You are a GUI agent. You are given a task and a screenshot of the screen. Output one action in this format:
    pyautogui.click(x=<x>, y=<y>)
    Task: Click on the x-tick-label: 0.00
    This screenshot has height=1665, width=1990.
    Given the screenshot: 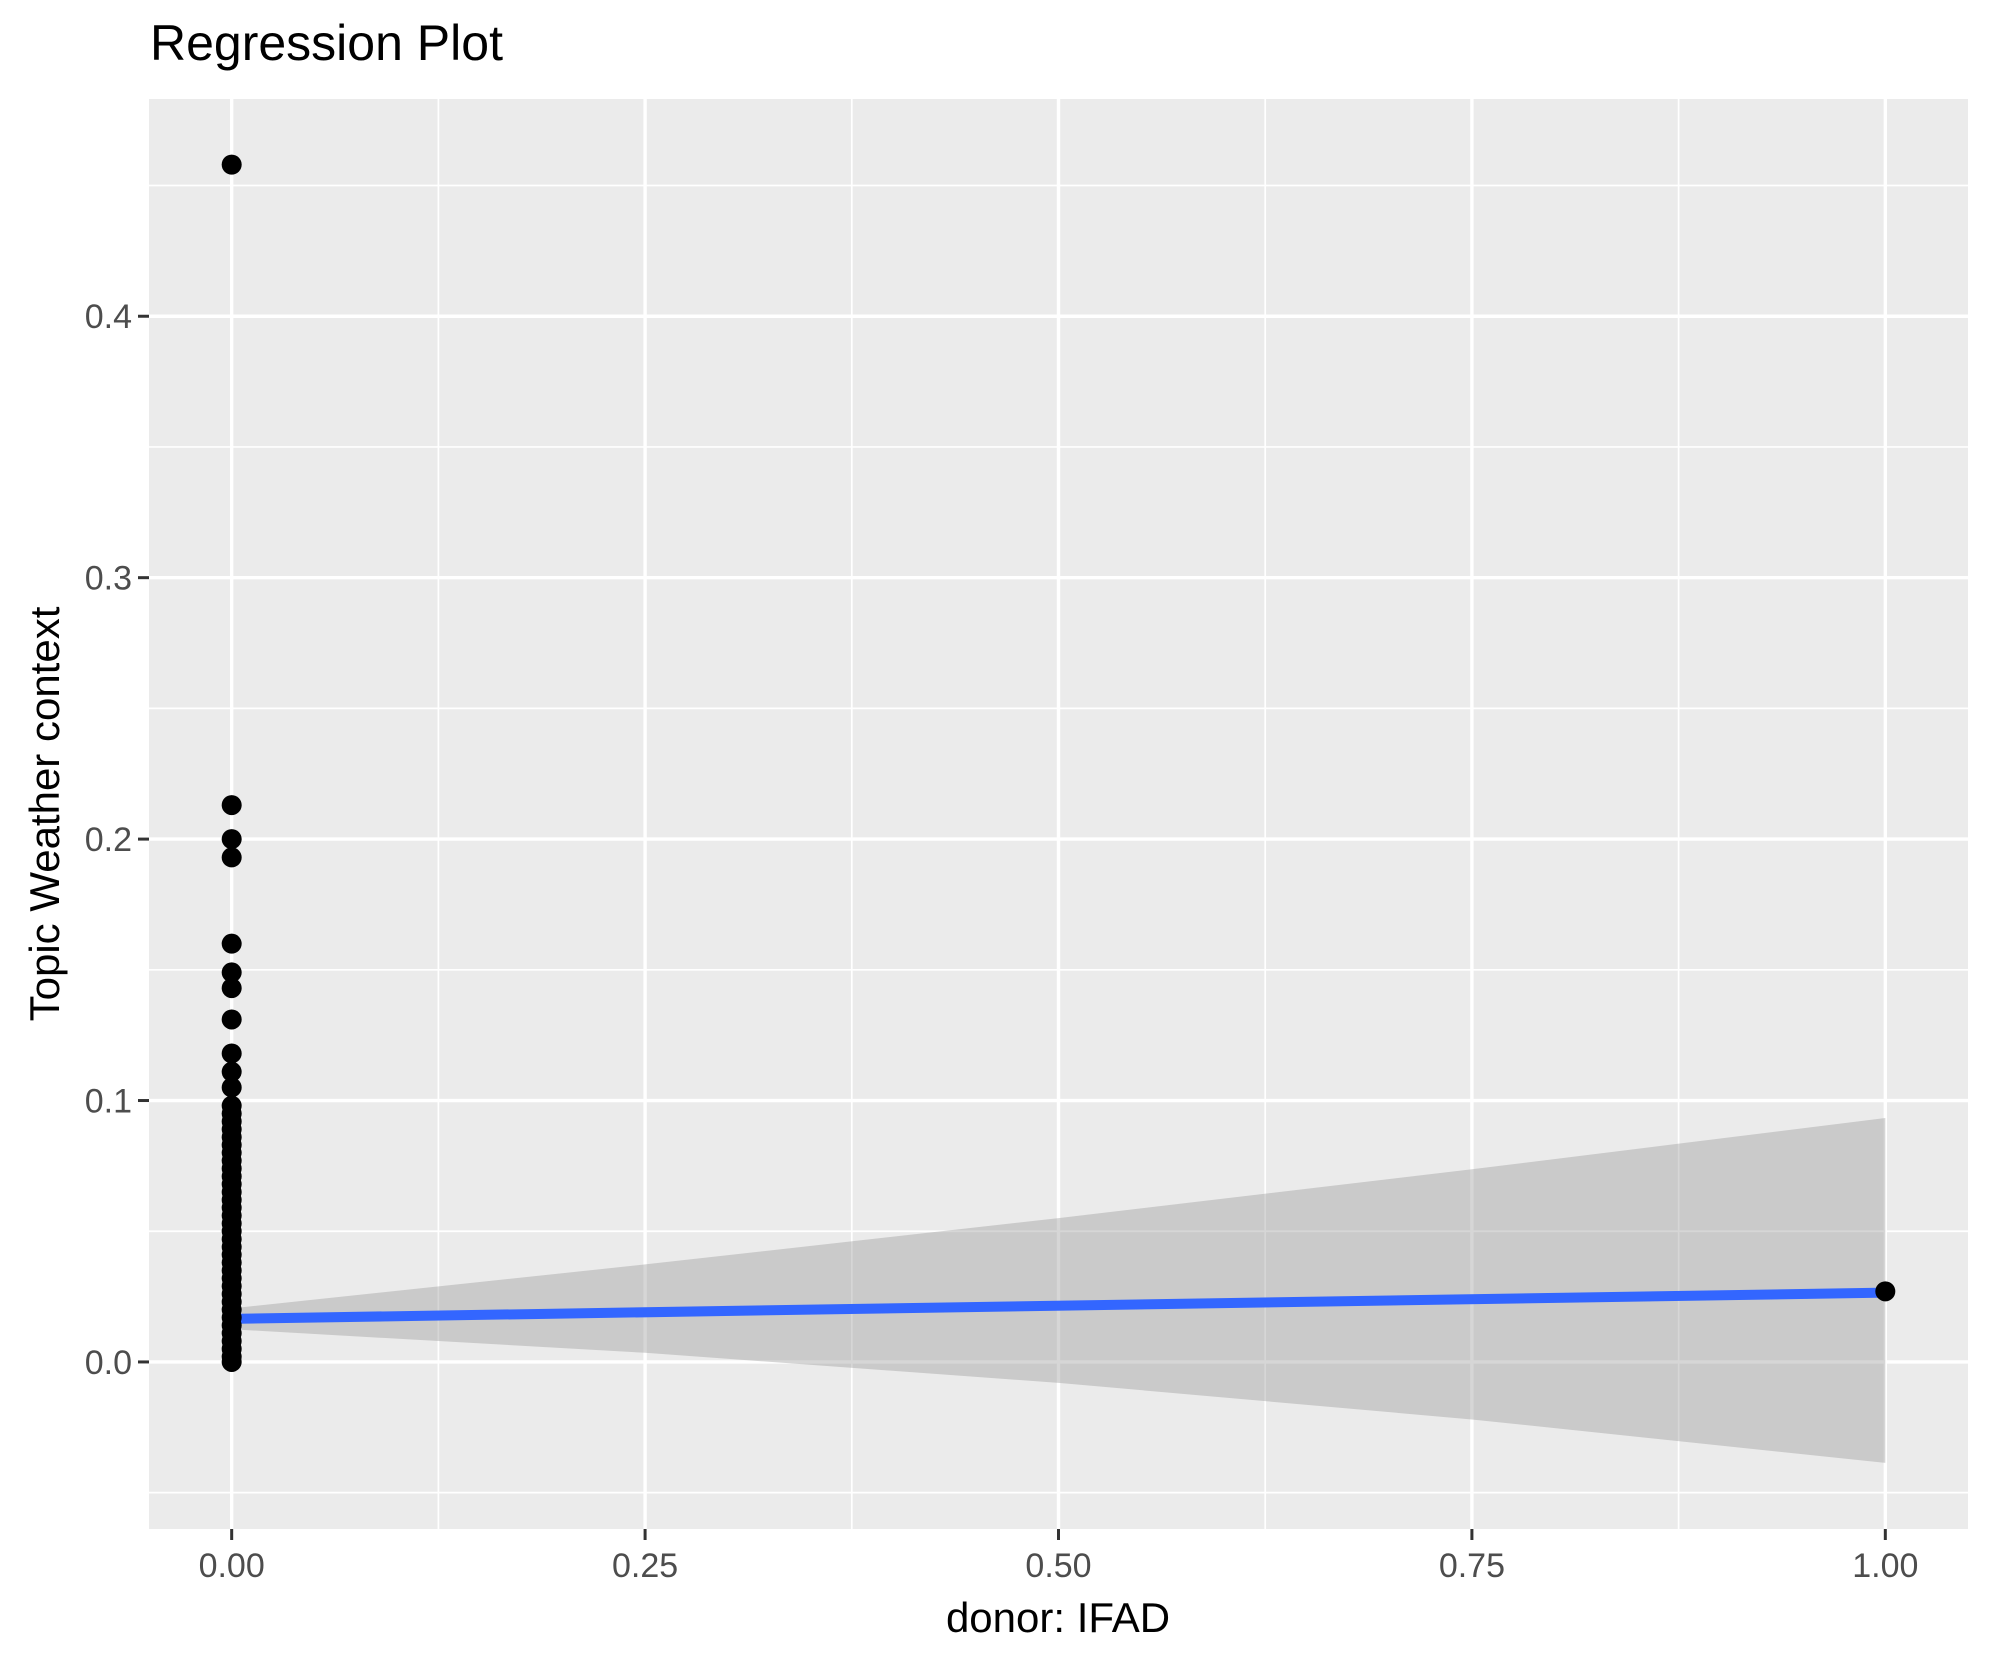 What is the action you would take?
    pyautogui.click(x=232, y=1566)
    